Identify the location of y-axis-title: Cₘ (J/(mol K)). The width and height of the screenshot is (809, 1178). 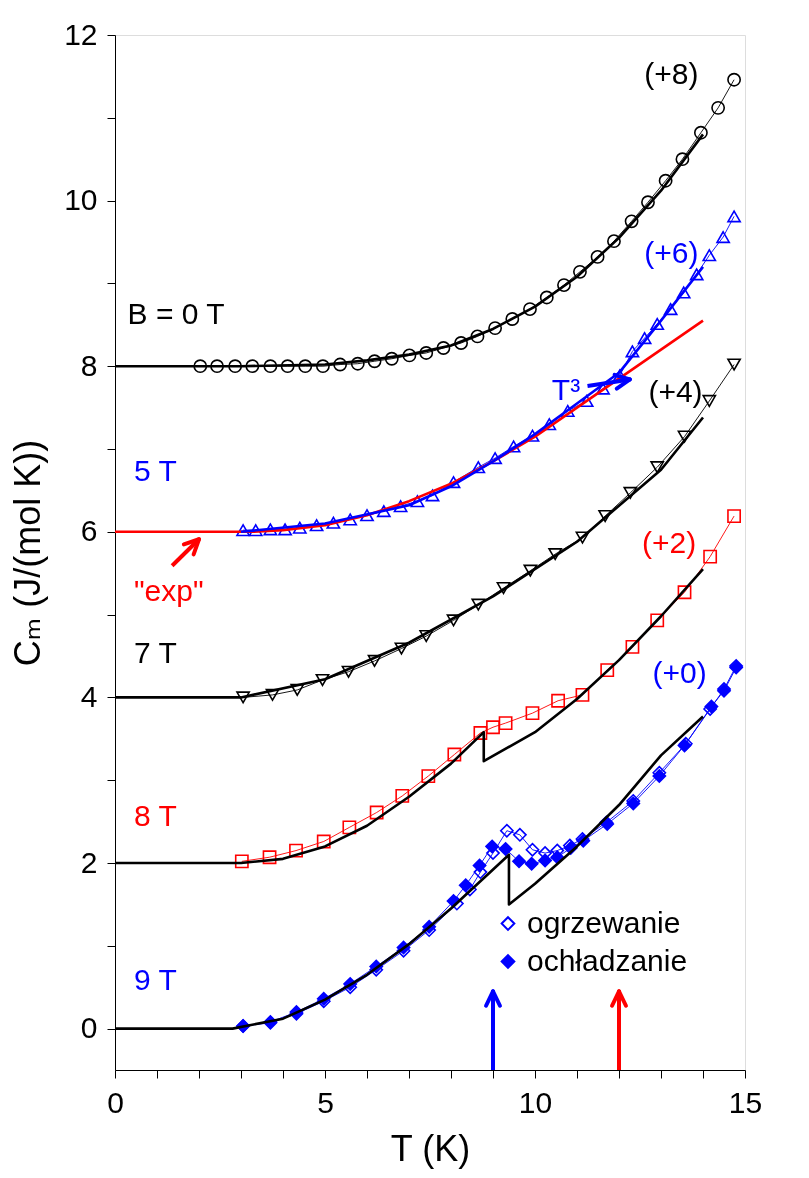
(28, 553).